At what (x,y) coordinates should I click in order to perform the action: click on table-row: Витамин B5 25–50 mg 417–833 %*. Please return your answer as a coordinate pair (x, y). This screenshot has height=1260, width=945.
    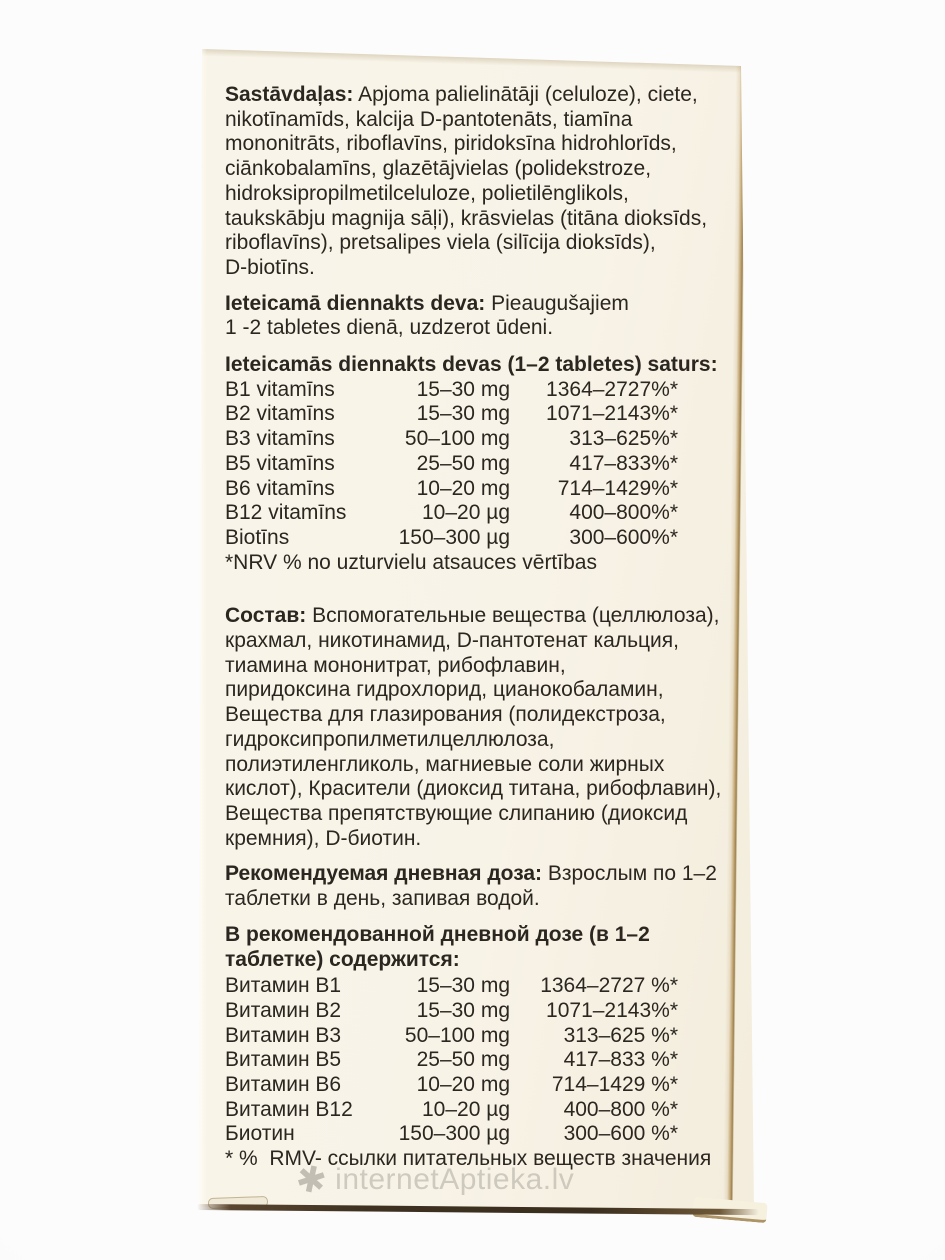
    Looking at the image, I should click on (477, 1060).